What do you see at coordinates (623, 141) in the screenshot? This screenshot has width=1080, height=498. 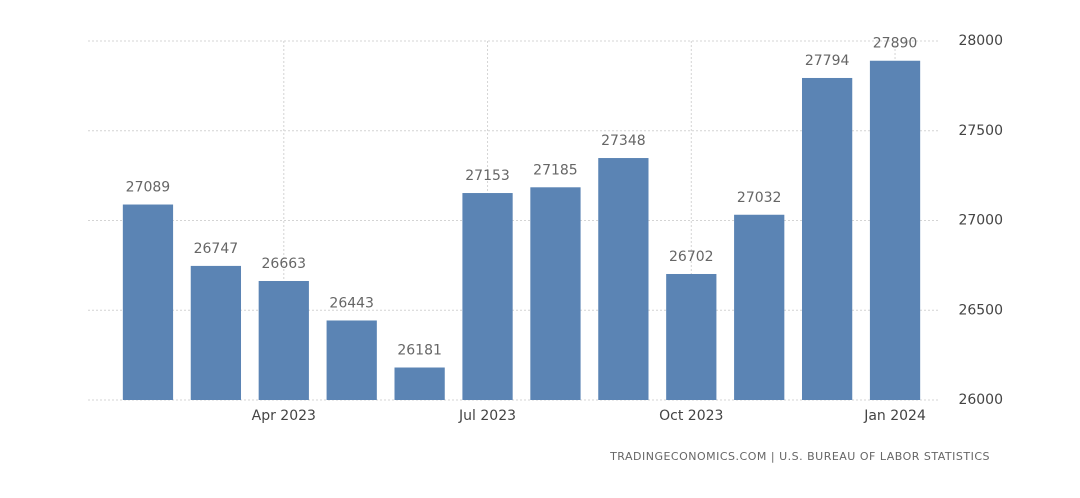 I see `value-label: 27348` at bounding box center [623, 141].